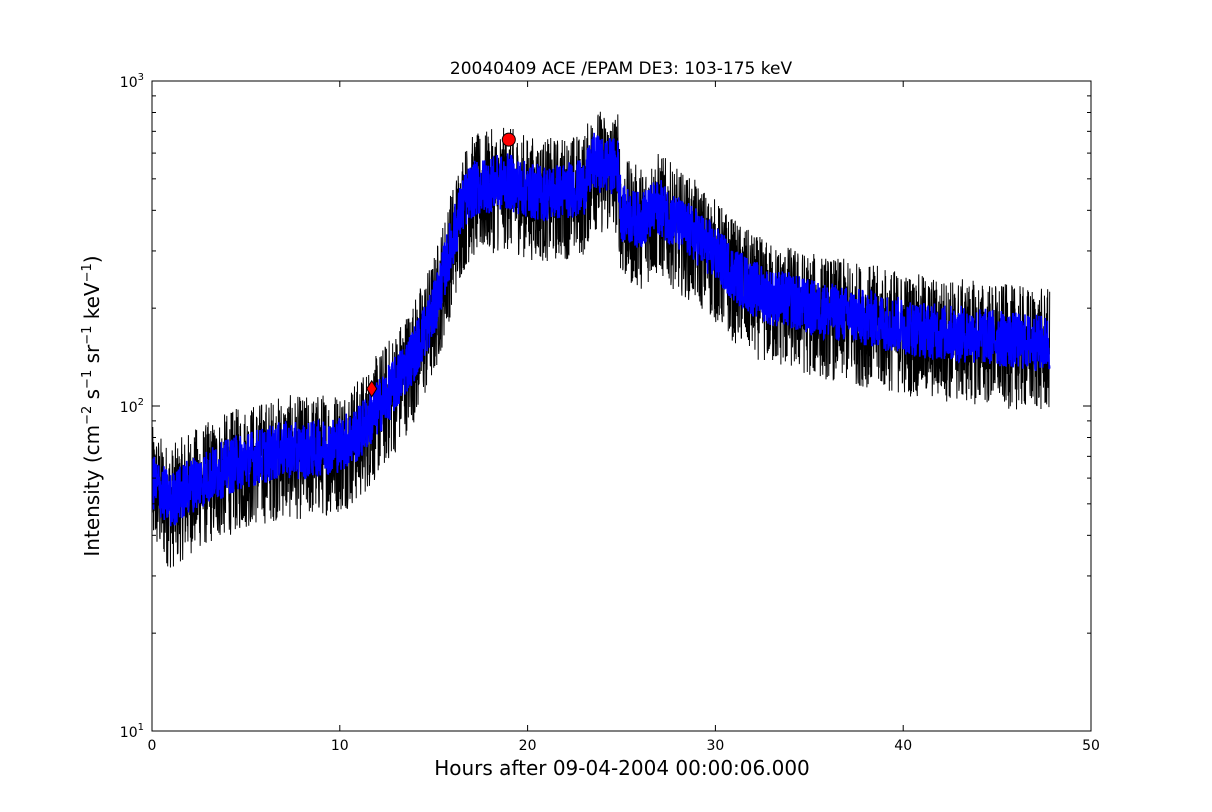  I want to click on x-tick-label: 0, so click(152, 746).